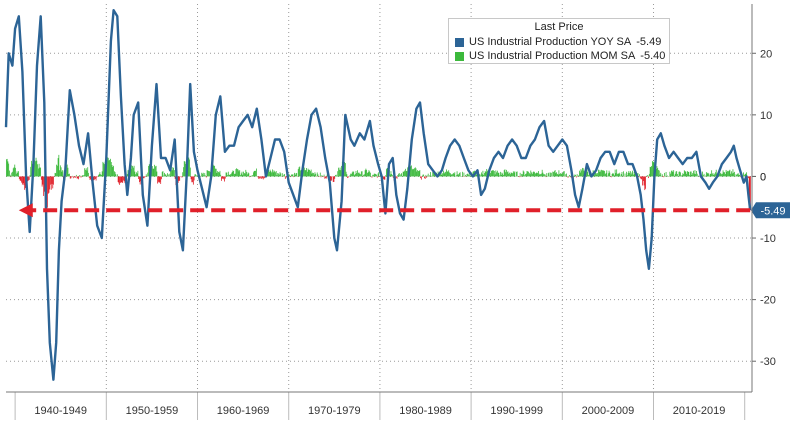 The image size is (800, 425). What do you see at coordinates (699, 411) in the screenshot?
I see `x-tick-label: 2010-2019` at bounding box center [699, 411].